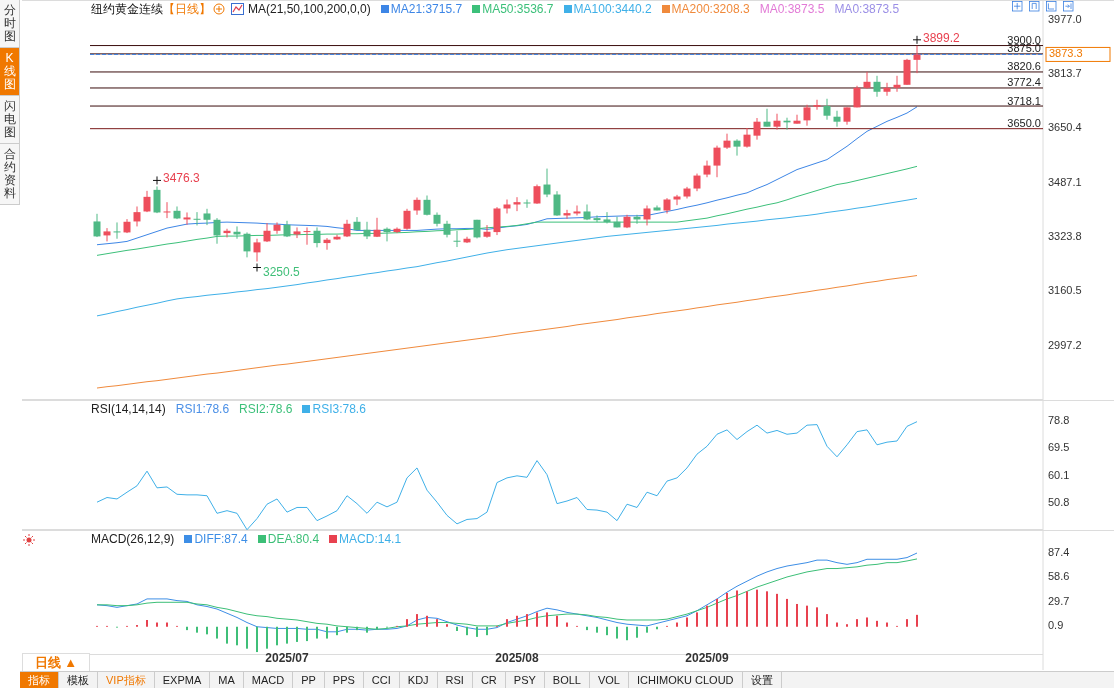 This screenshot has width=1114, height=688. What do you see at coordinates (1024, 82) in the screenshot?
I see `ref-line-label: 3772.4` at bounding box center [1024, 82].